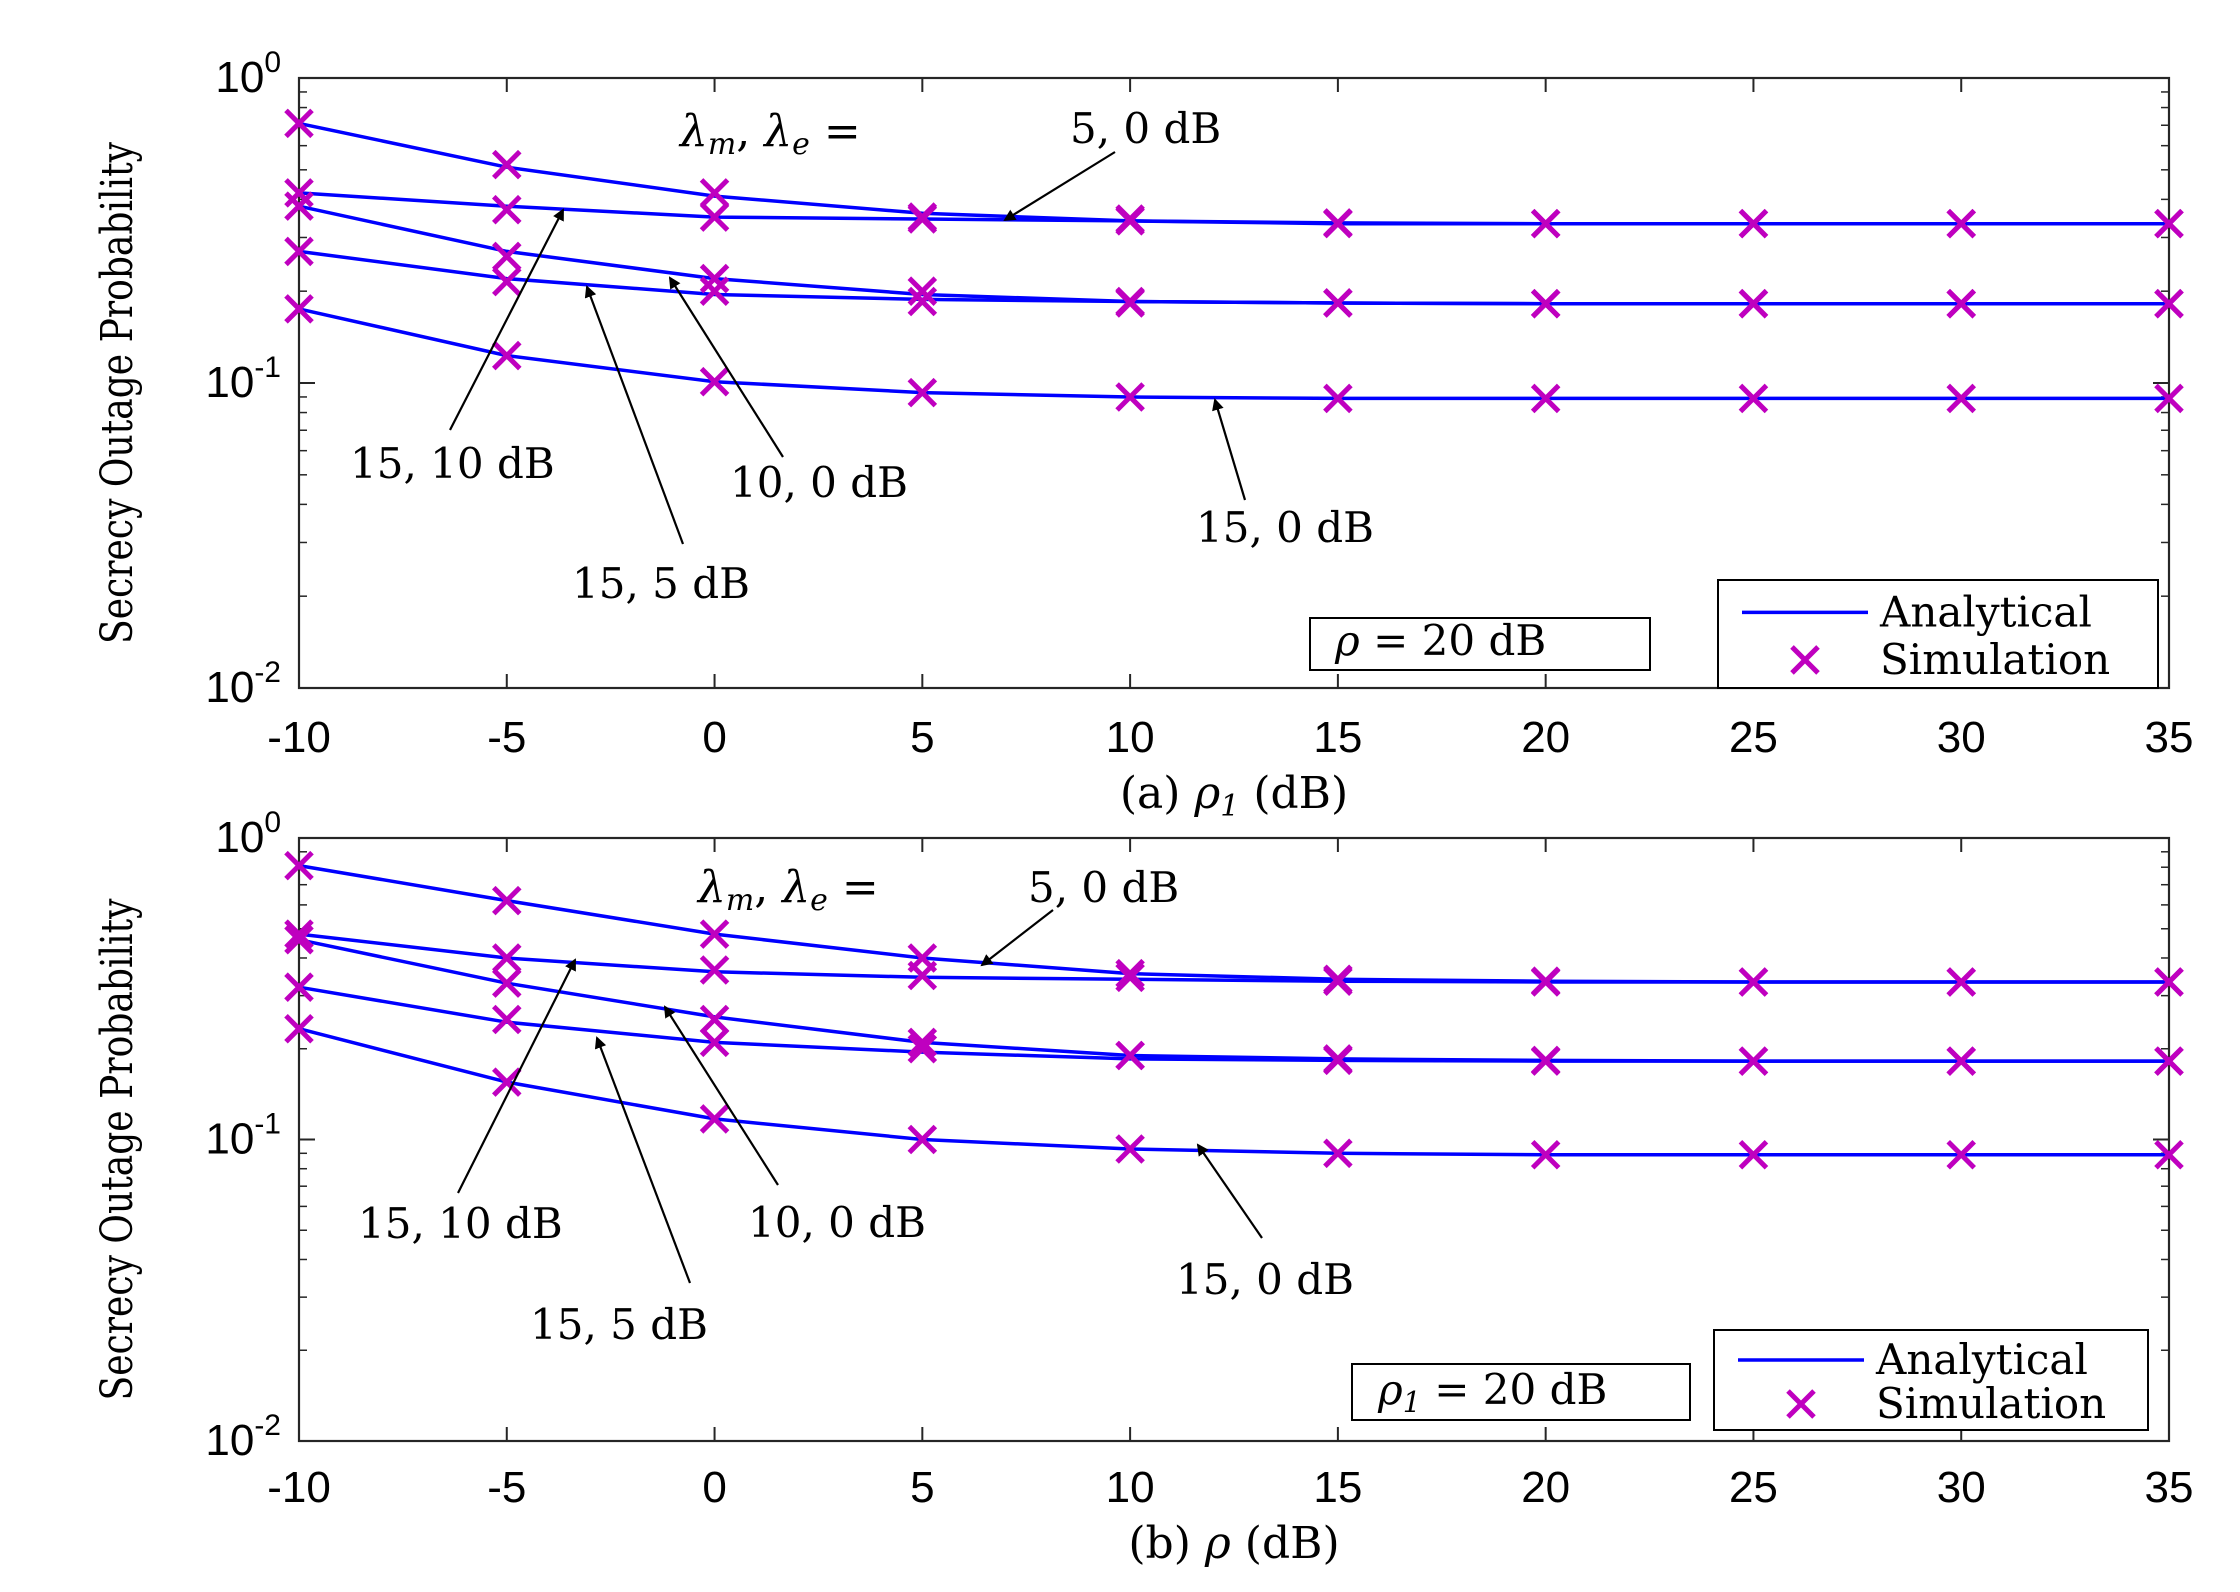 This screenshot has height=1592, width=2240. I want to click on legend-label-simulation: Simulation, so click(1995, 659).